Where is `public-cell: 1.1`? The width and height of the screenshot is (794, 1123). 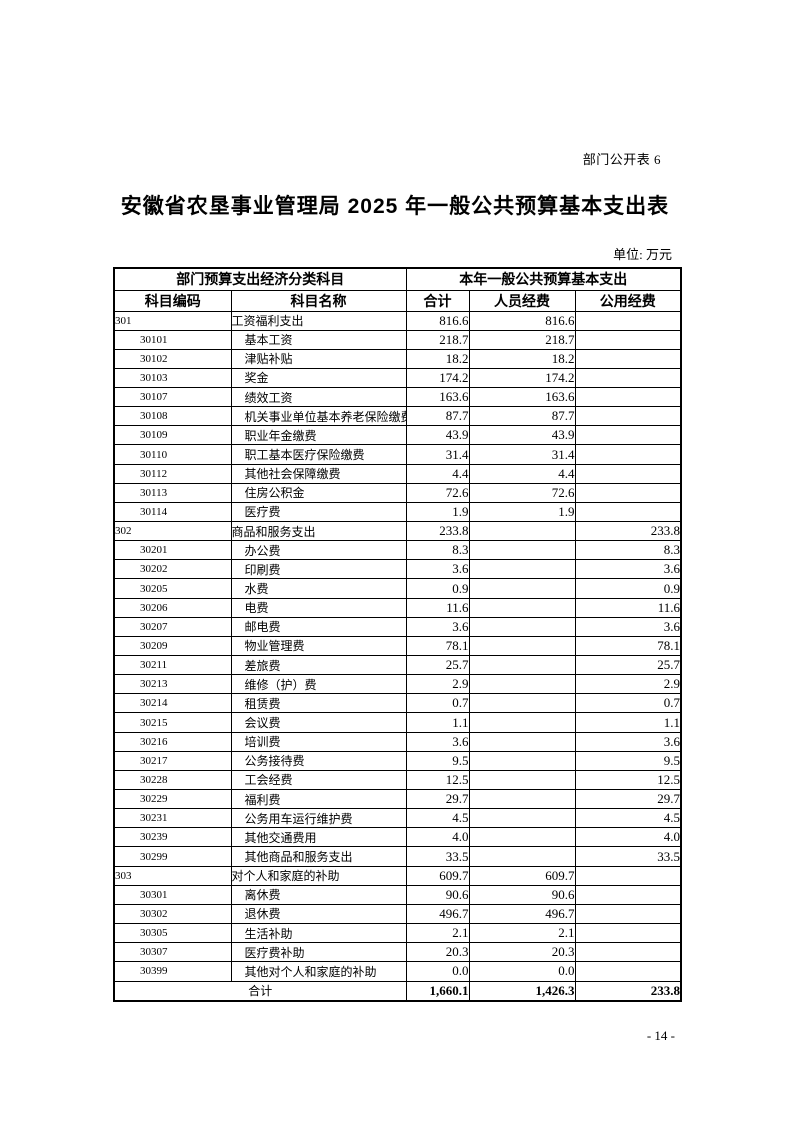 public-cell: 1.1 is located at coordinates (628, 722).